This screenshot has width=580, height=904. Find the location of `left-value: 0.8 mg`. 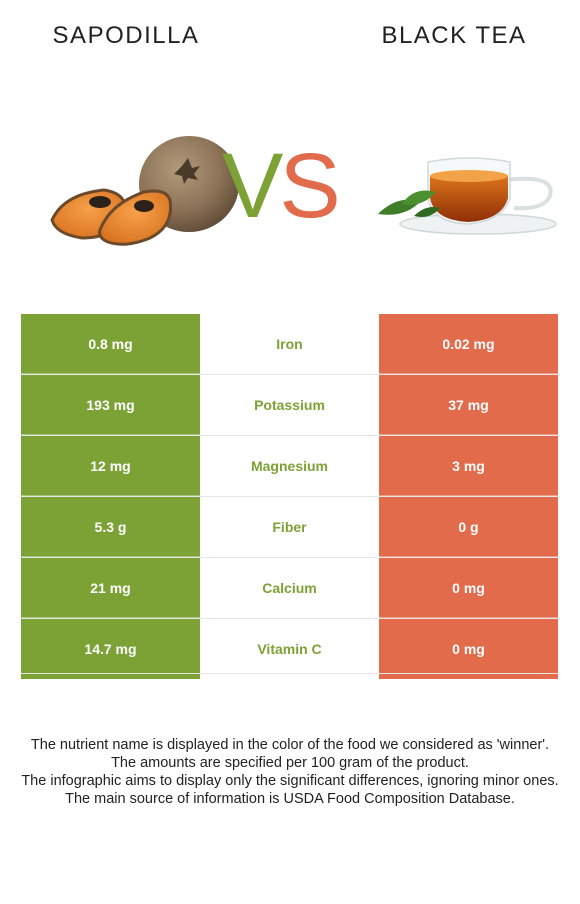

left-value: 0.8 mg is located at coordinates (110, 344).